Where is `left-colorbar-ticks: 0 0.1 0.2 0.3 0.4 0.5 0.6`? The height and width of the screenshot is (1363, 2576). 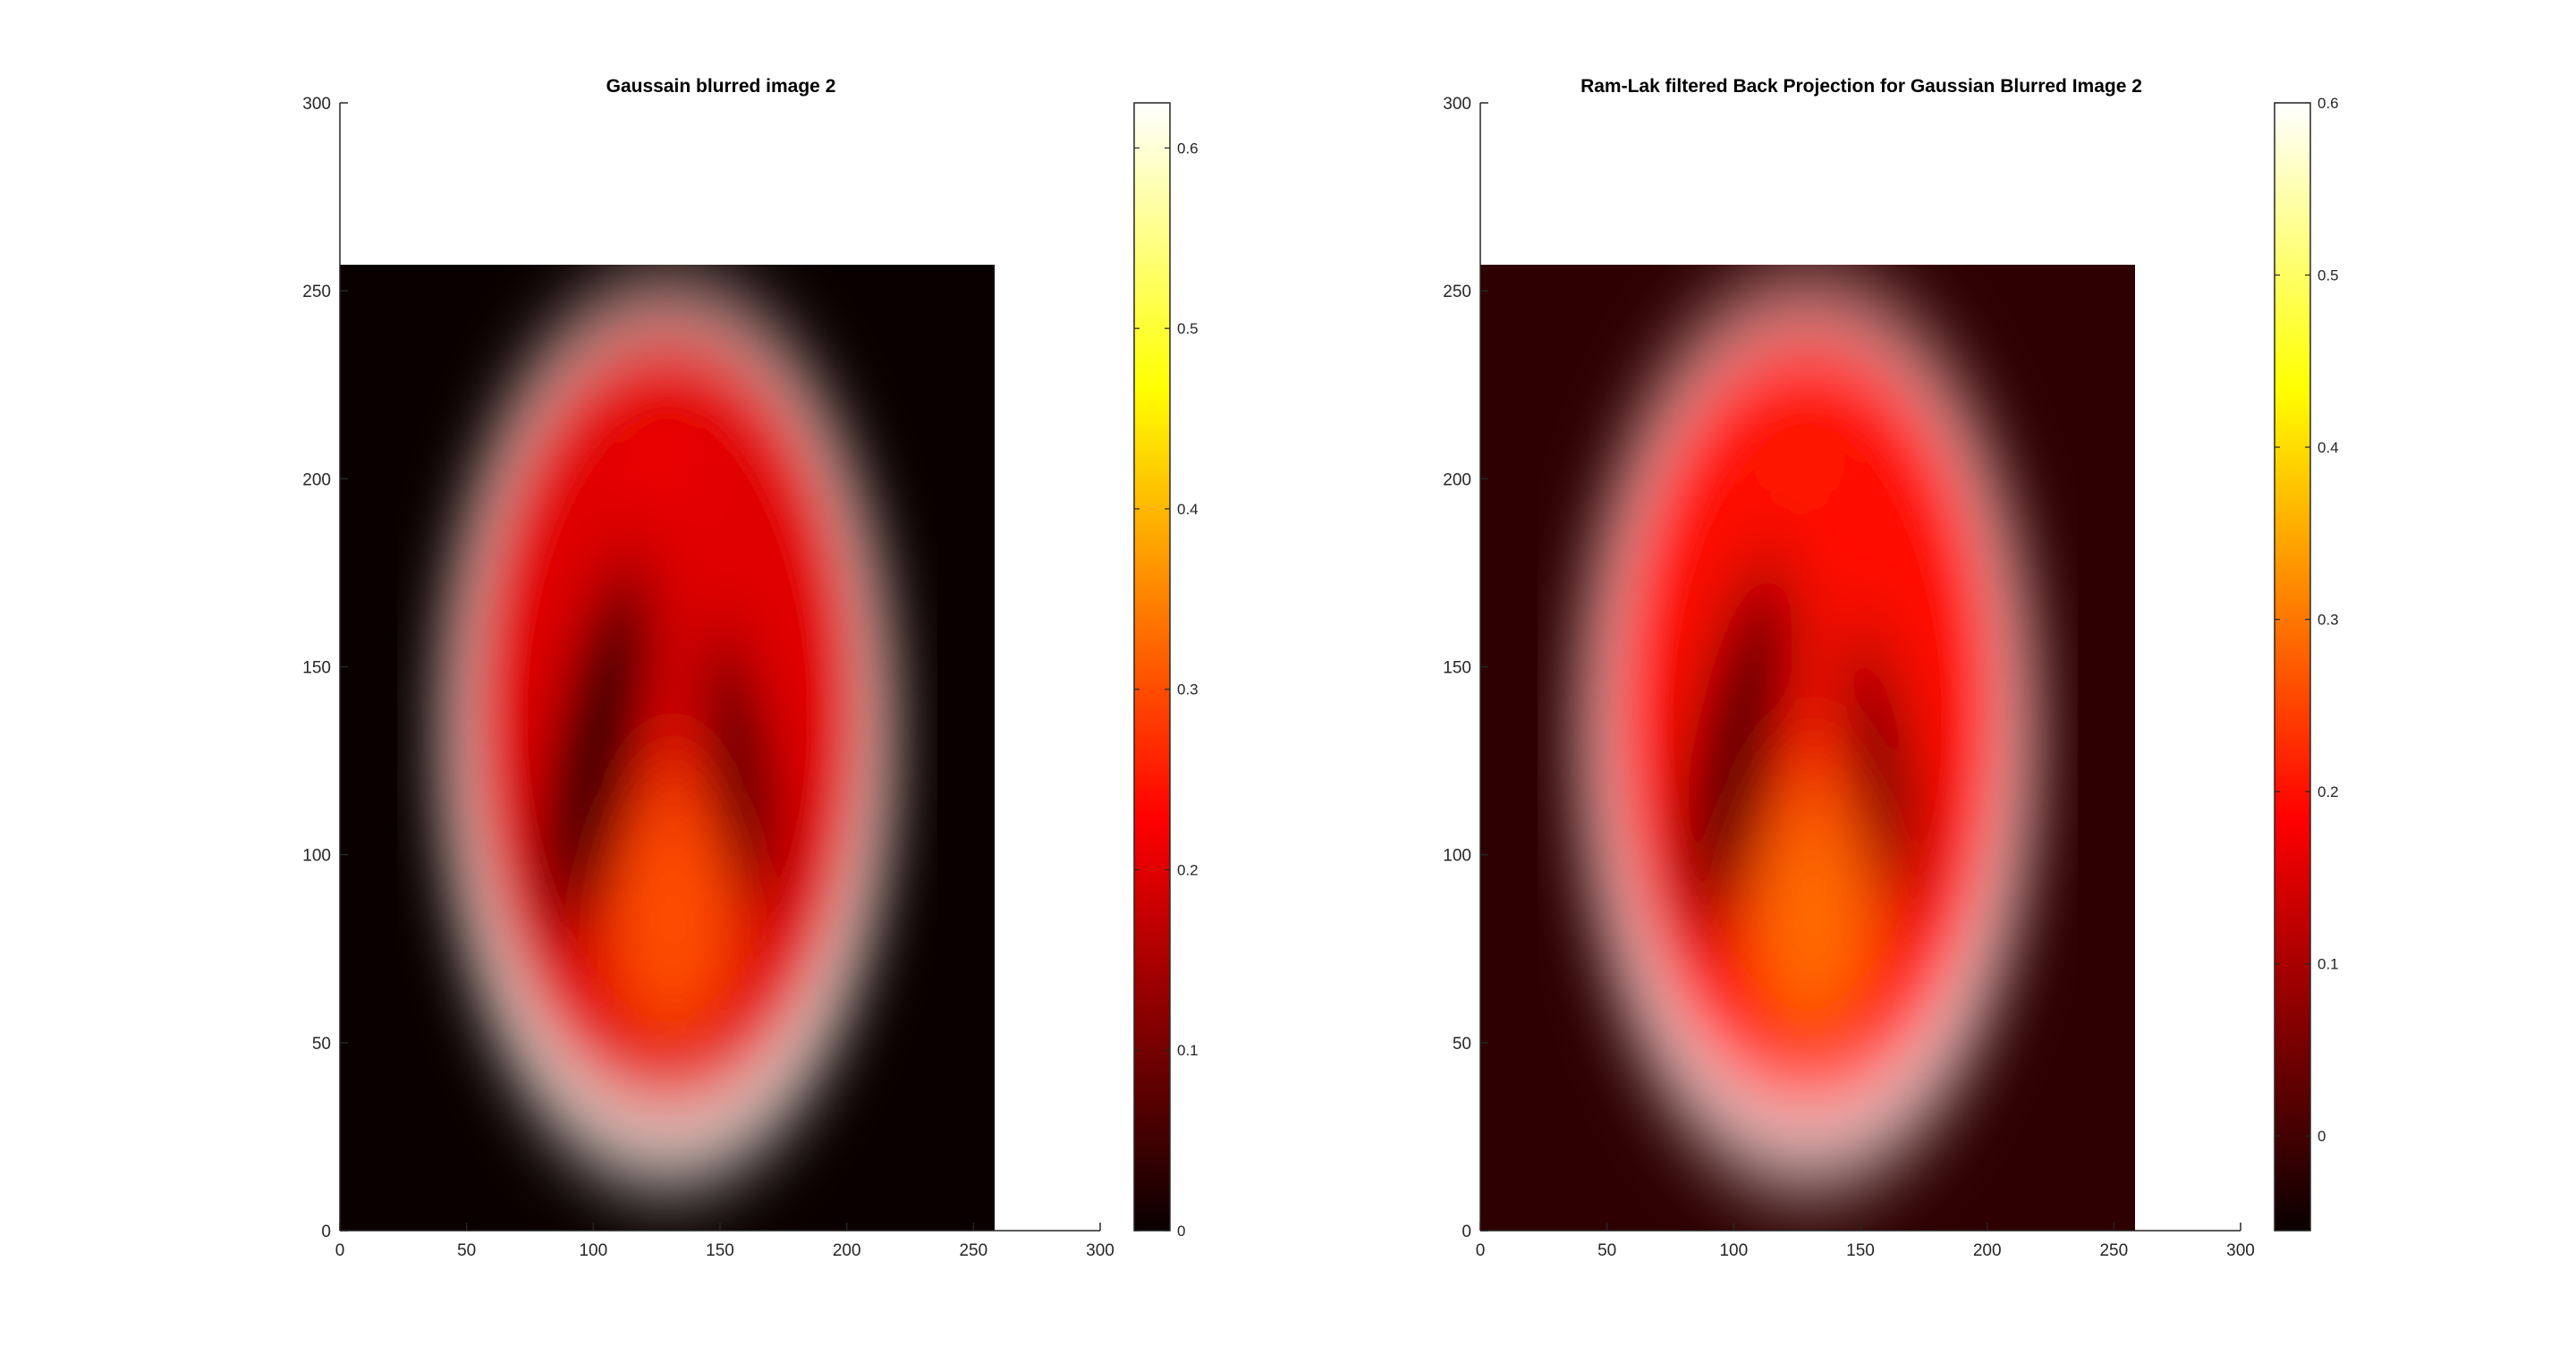 left-colorbar-ticks: 0 0.1 0.2 0.3 0.4 0.5 0.6 is located at coordinates (1166, 690).